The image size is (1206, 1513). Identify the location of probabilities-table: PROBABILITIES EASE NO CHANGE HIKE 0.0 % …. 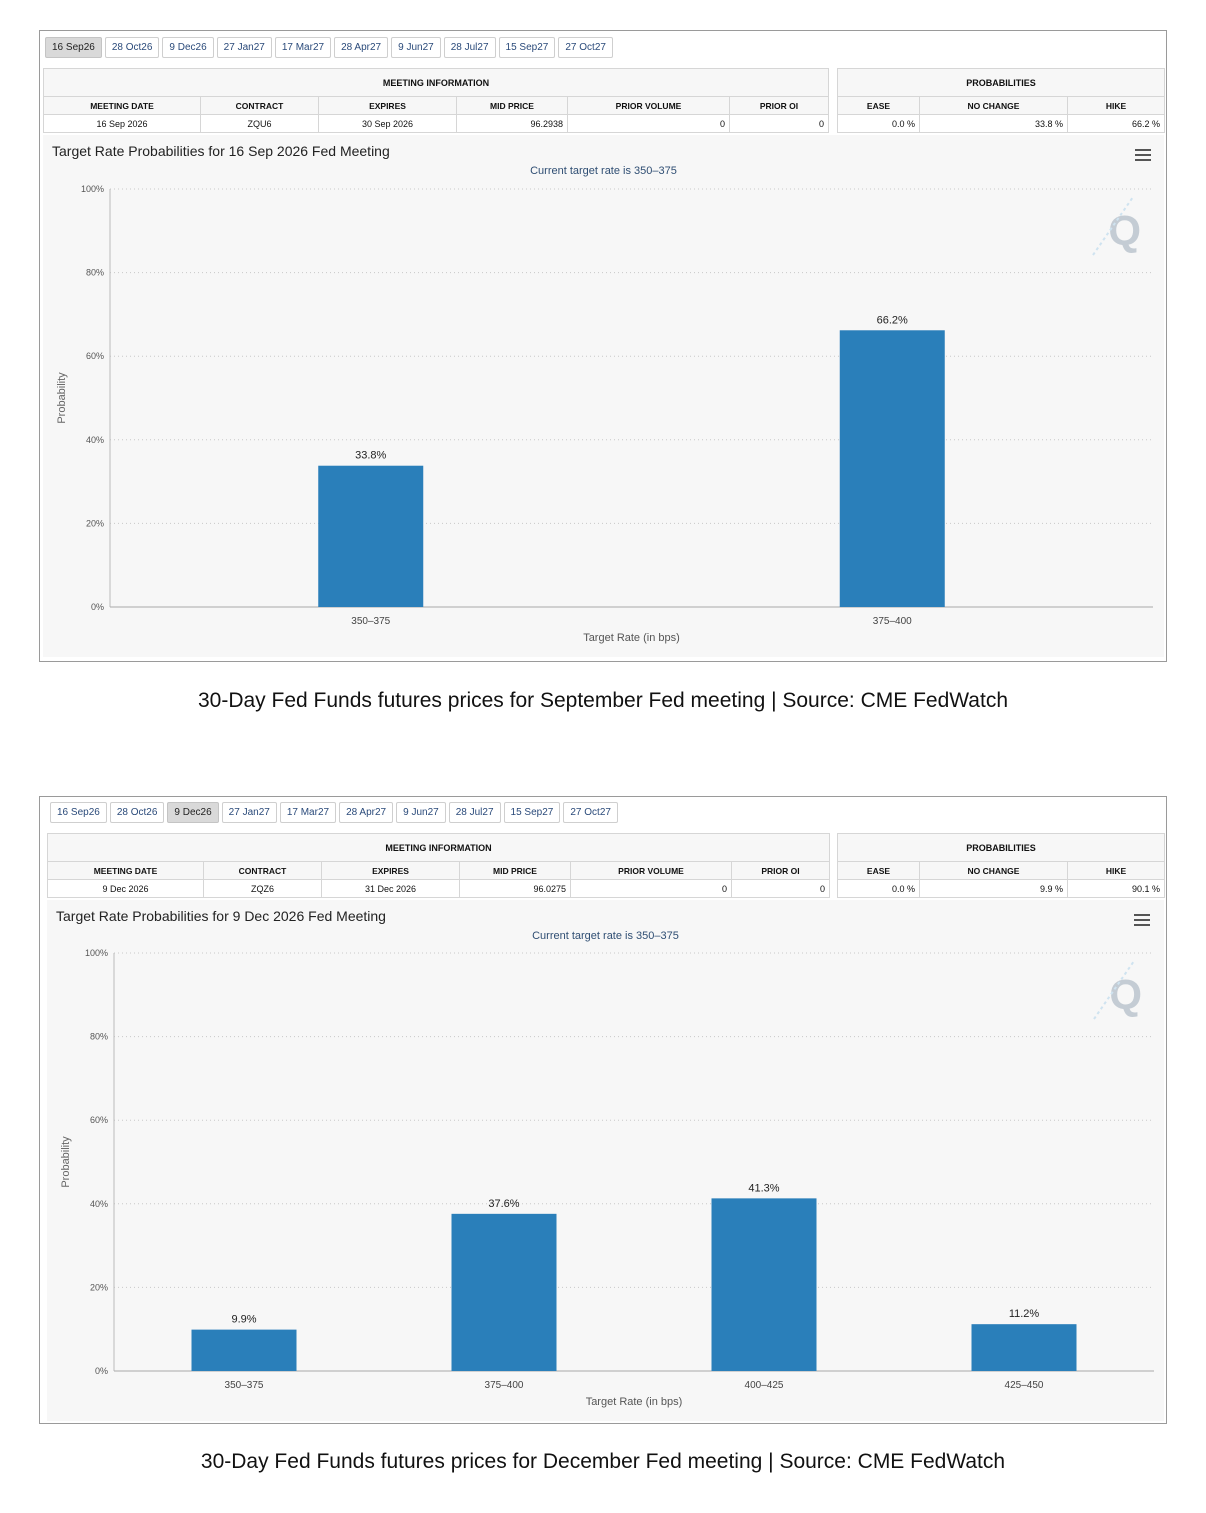
(1001, 865).